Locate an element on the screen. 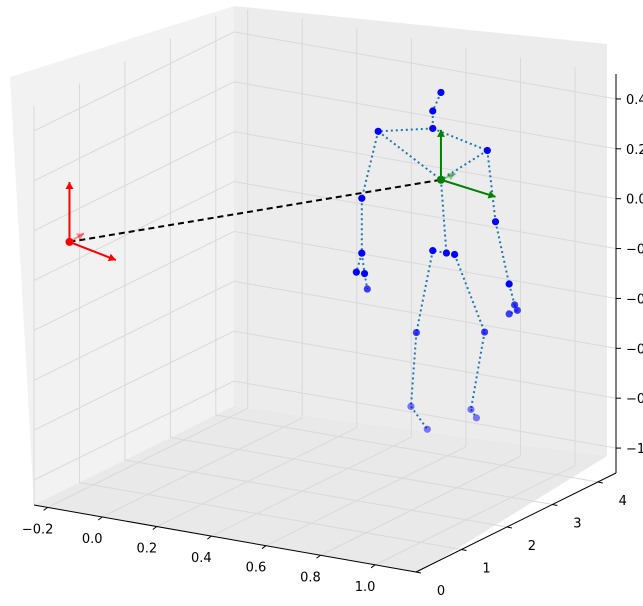  x-tick-label: 1.0 is located at coordinates (365, 587).